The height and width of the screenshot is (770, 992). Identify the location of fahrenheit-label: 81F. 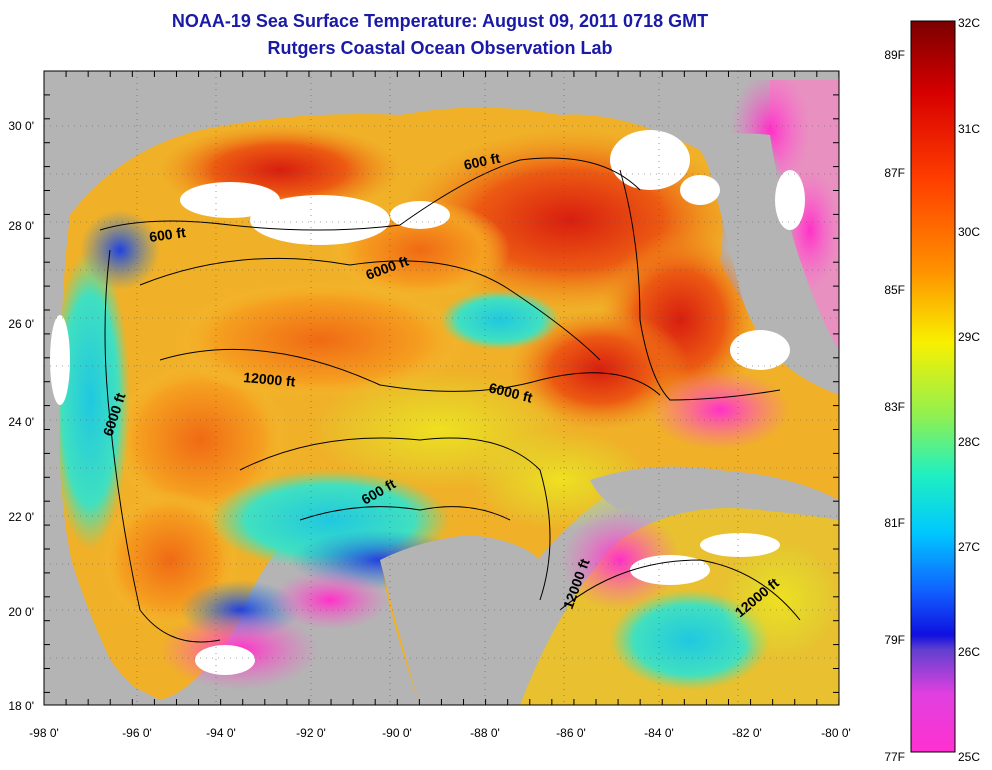
(894, 523).